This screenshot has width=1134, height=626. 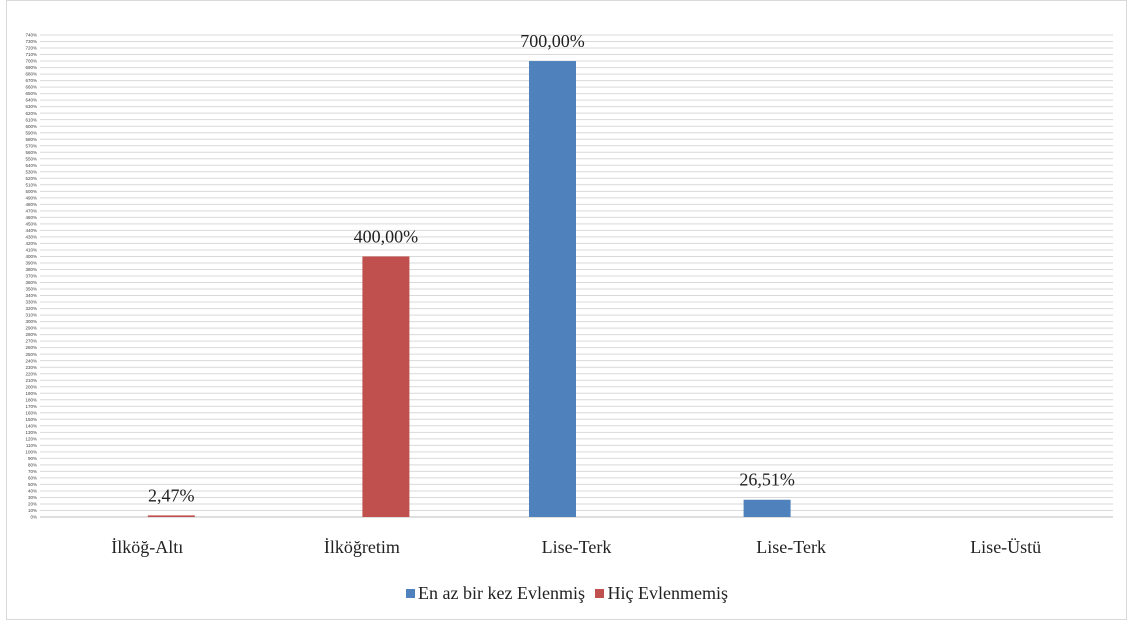 What do you see at coordinates (31, 445) in the screenshot?
I see `y-tick-label: 110%` at bounding box center [31, 445].